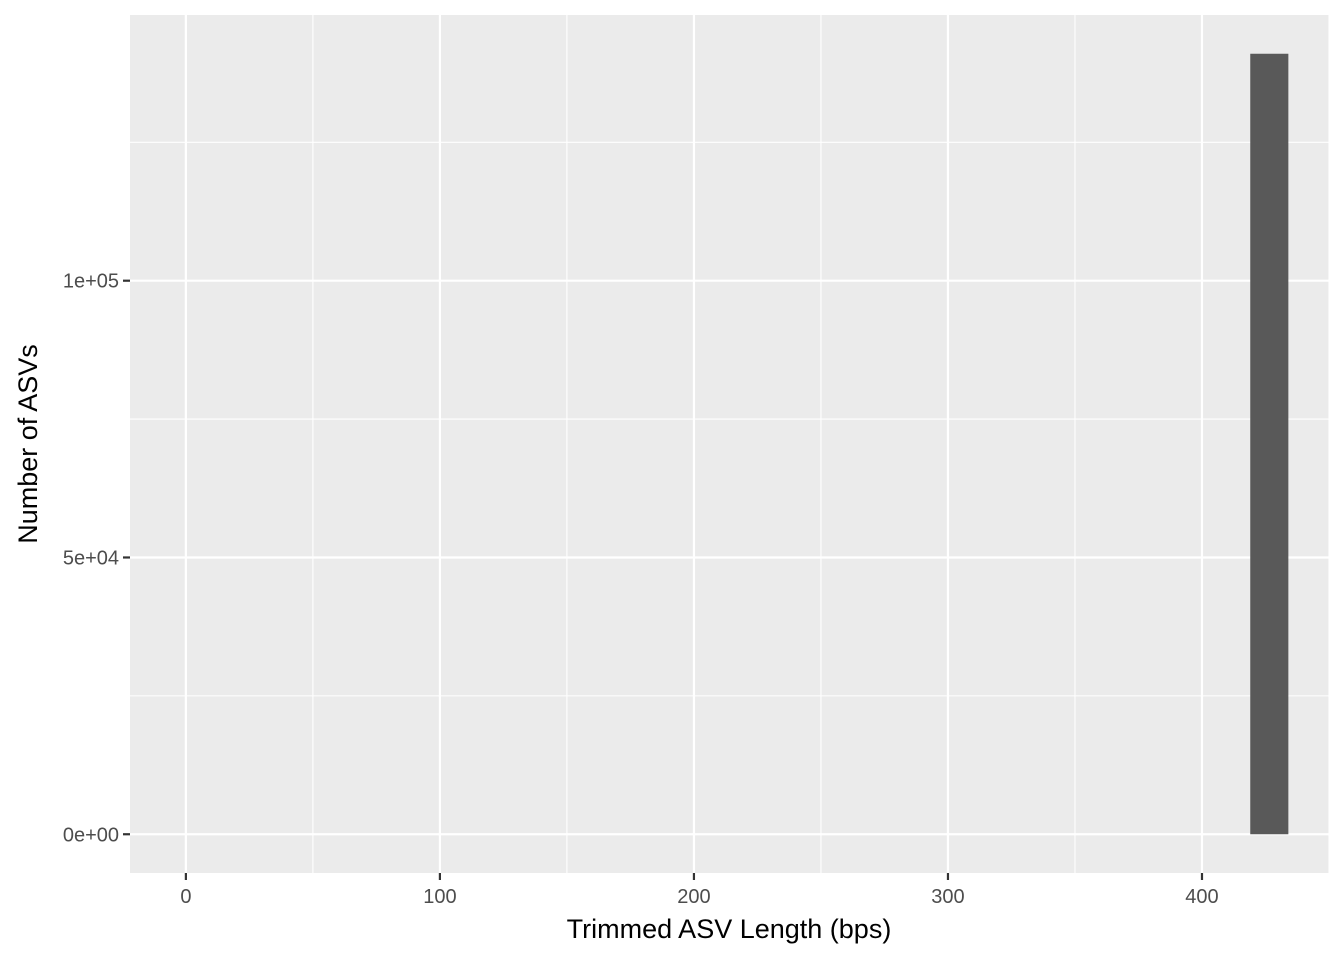 The image size is (1344, 960). Describe the element at coordinates (1201, 897) in the screenshot. I see `x-tick-label: 400` at that location.